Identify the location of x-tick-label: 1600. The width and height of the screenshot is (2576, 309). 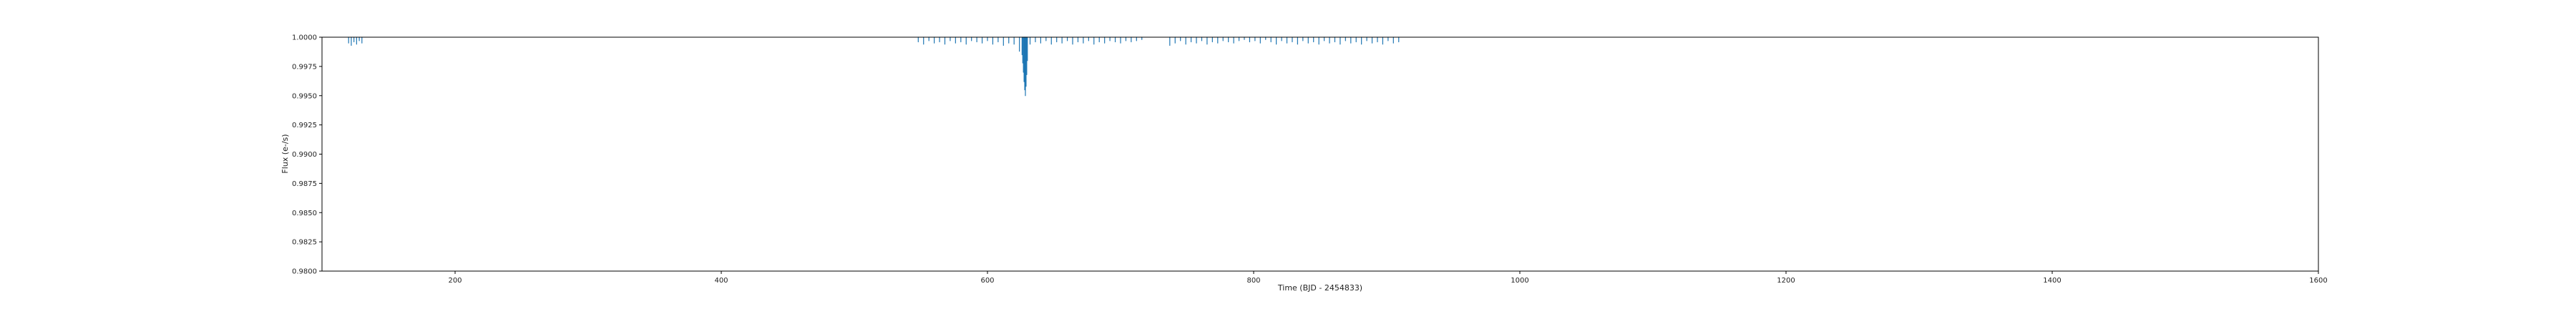
(2318, 281).